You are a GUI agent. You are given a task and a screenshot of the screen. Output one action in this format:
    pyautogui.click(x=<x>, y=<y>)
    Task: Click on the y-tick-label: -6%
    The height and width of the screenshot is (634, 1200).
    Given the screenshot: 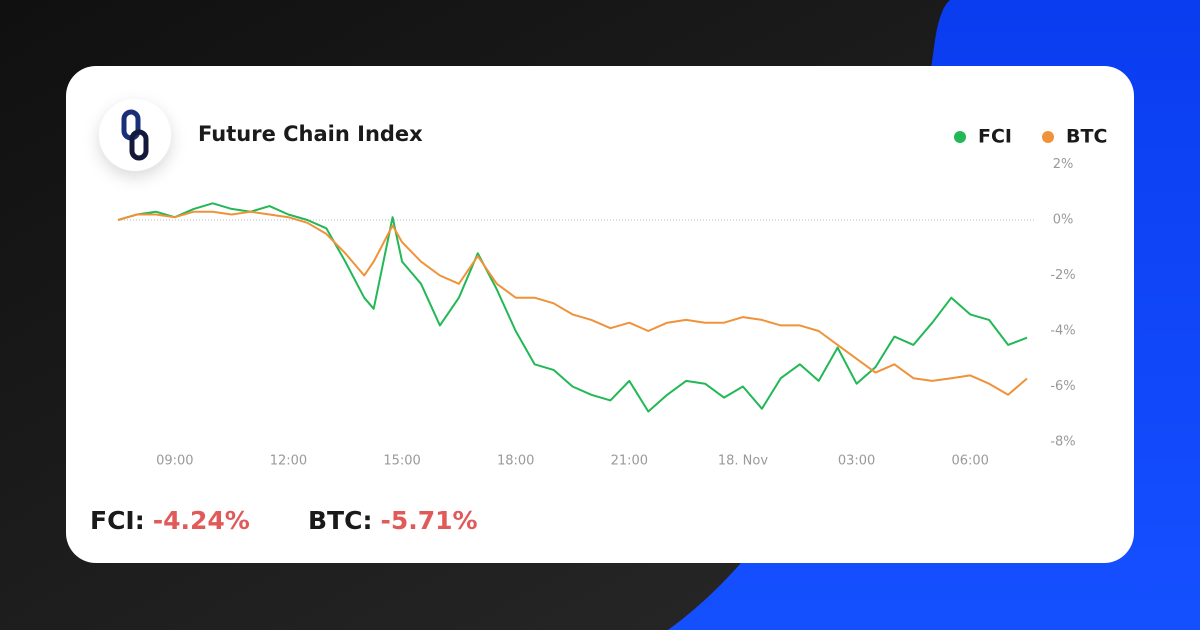 What is the action you would take?
    pyautogui.click(x=1062, y=386)
    